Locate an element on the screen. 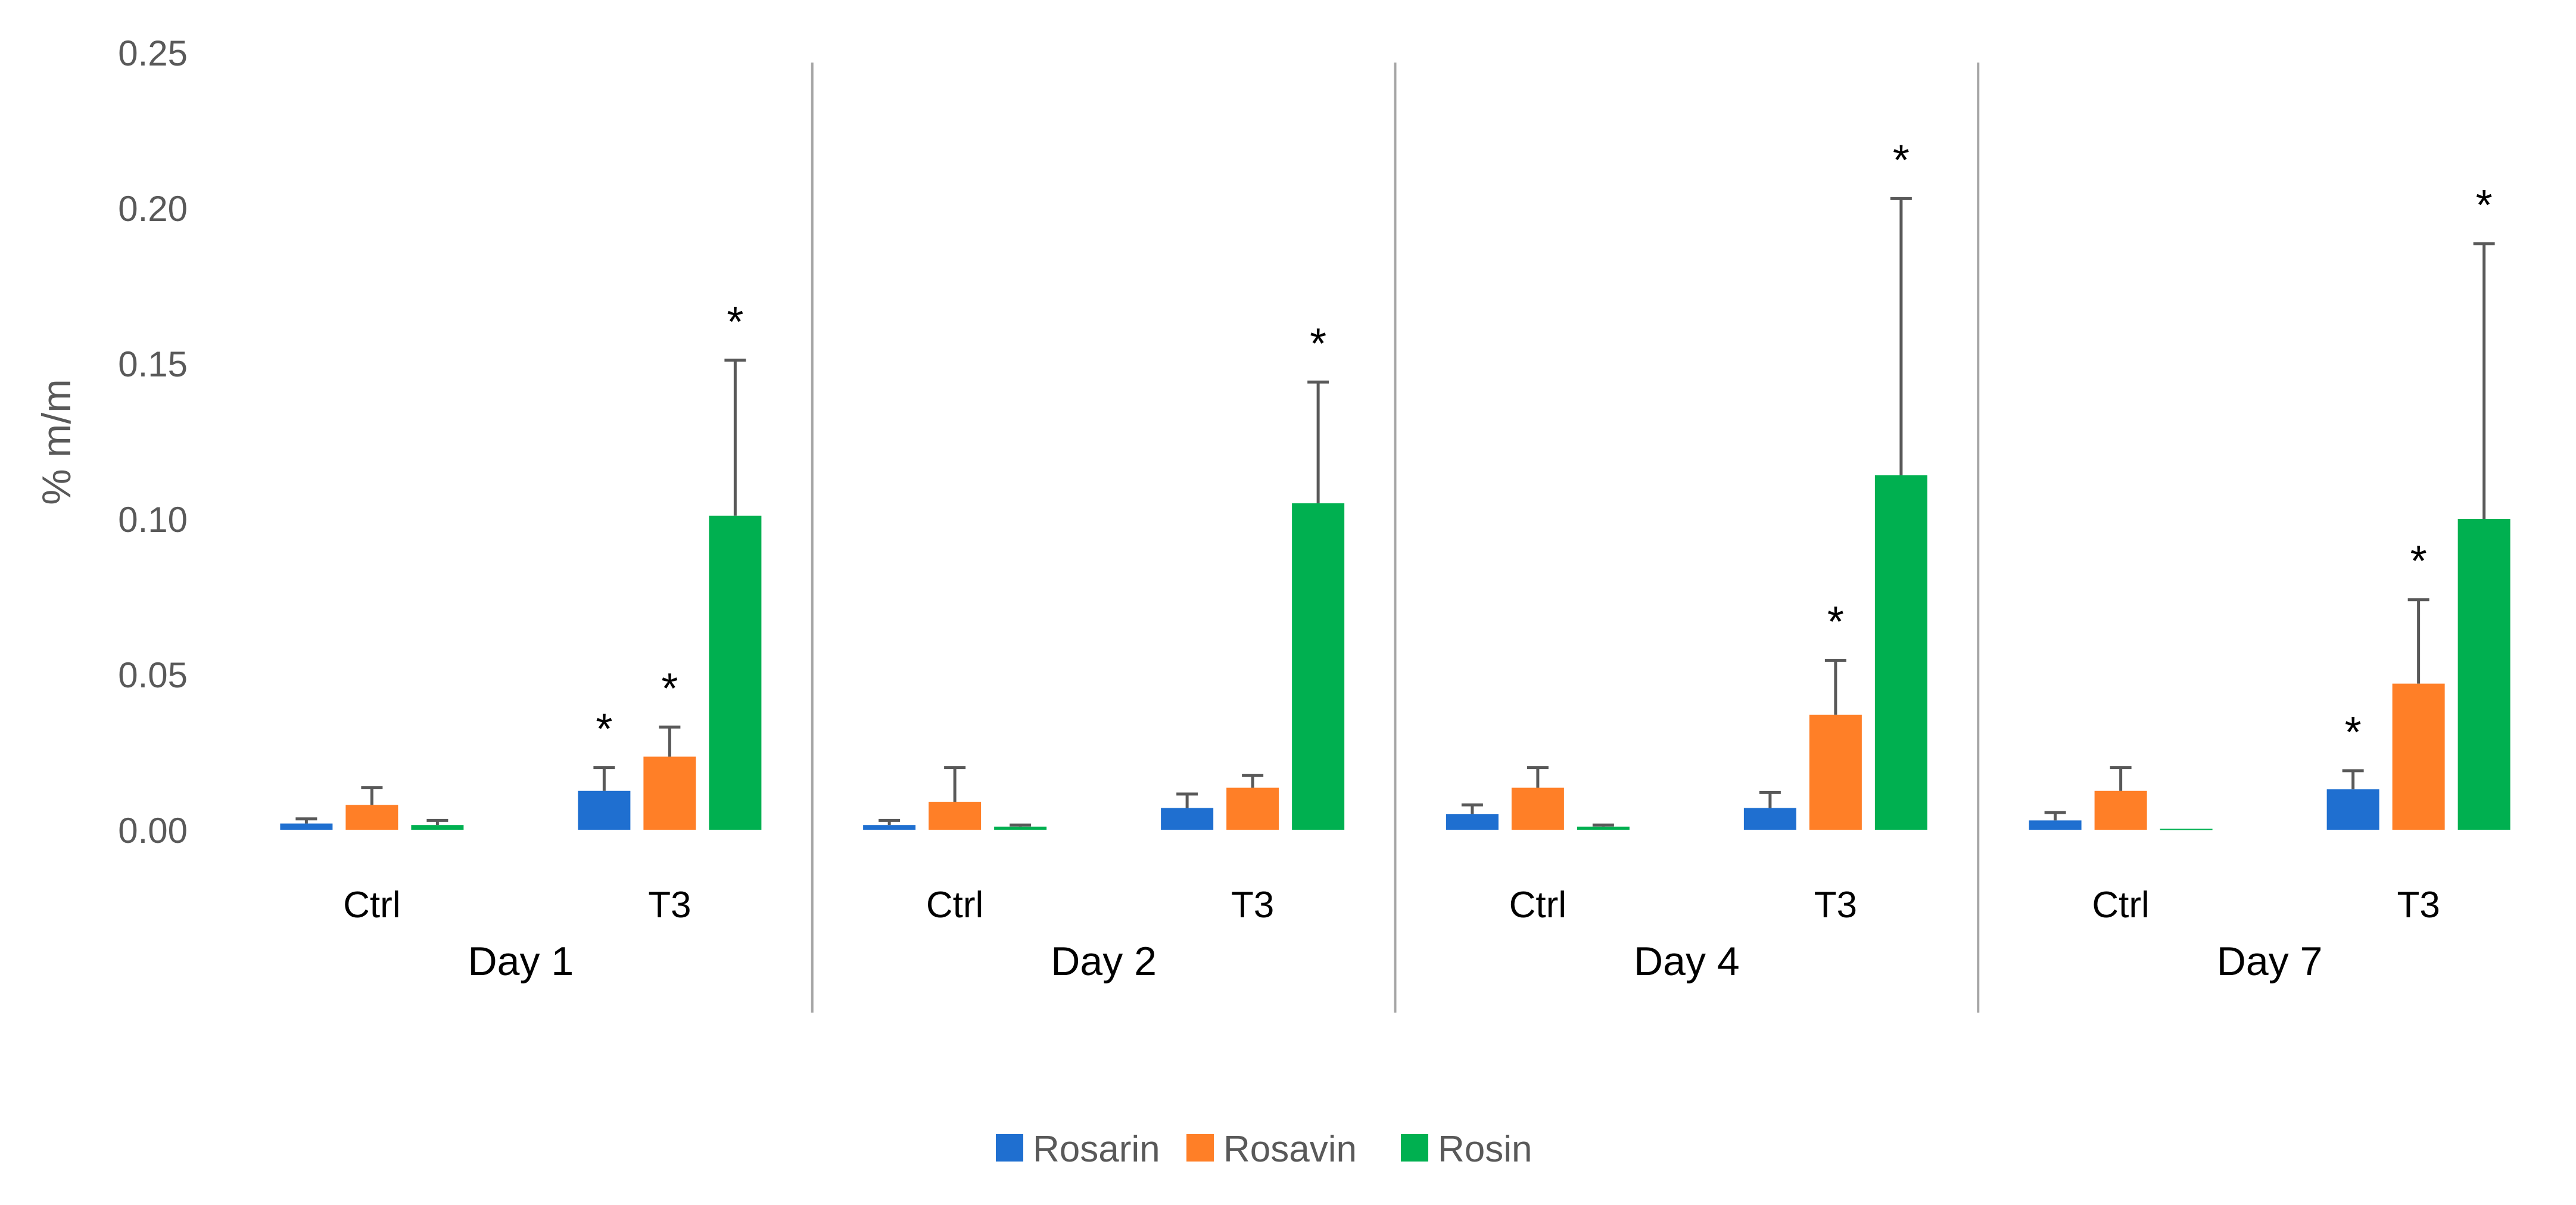 This screenshot has width=2576, height=1205. y-axis-title: % m/m is located at coordinates (56, 442).